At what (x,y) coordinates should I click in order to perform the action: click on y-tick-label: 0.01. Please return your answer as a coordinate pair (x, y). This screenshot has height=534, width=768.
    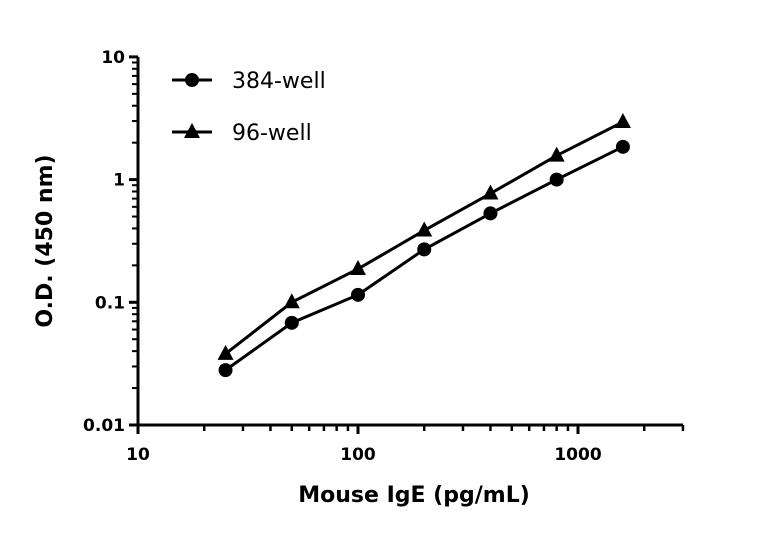
    Looking at the image, I should click on (104, 426).